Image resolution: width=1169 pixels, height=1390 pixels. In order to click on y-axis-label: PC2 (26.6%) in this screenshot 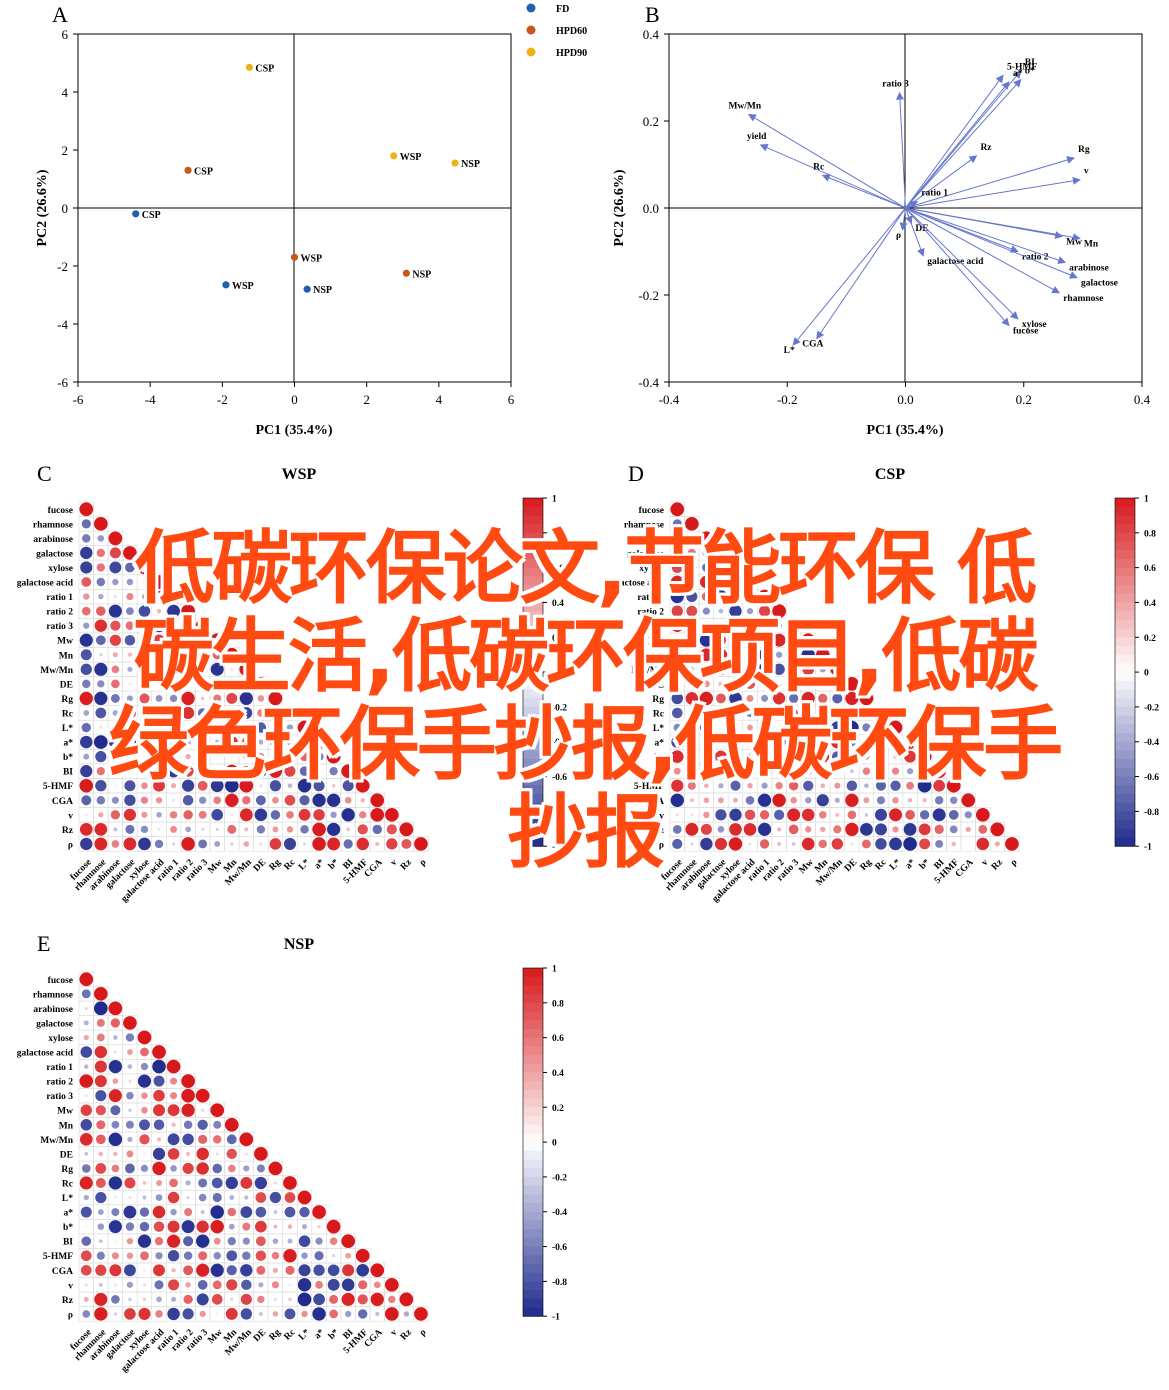, I will do `click(42, 207)`.